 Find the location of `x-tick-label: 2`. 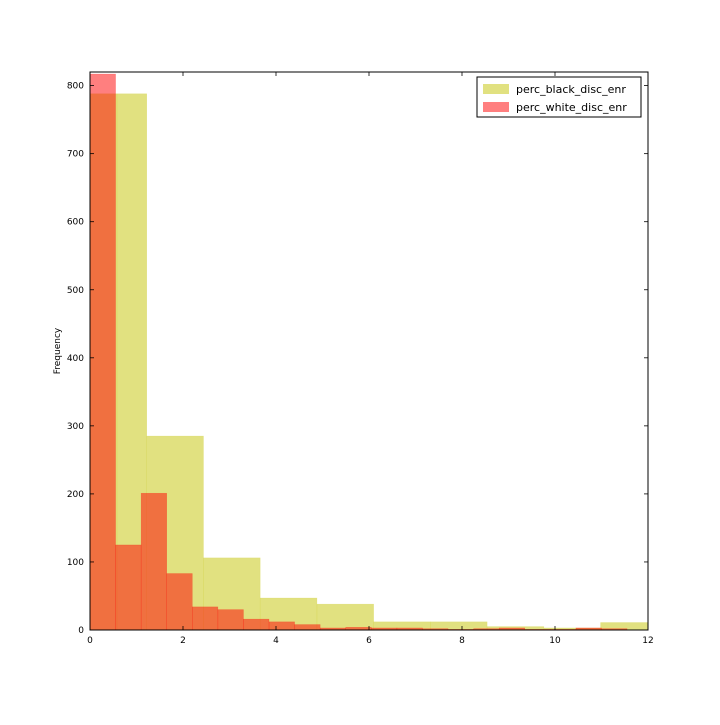

x-tick-label: 2 is located at coordinates (183, 641).